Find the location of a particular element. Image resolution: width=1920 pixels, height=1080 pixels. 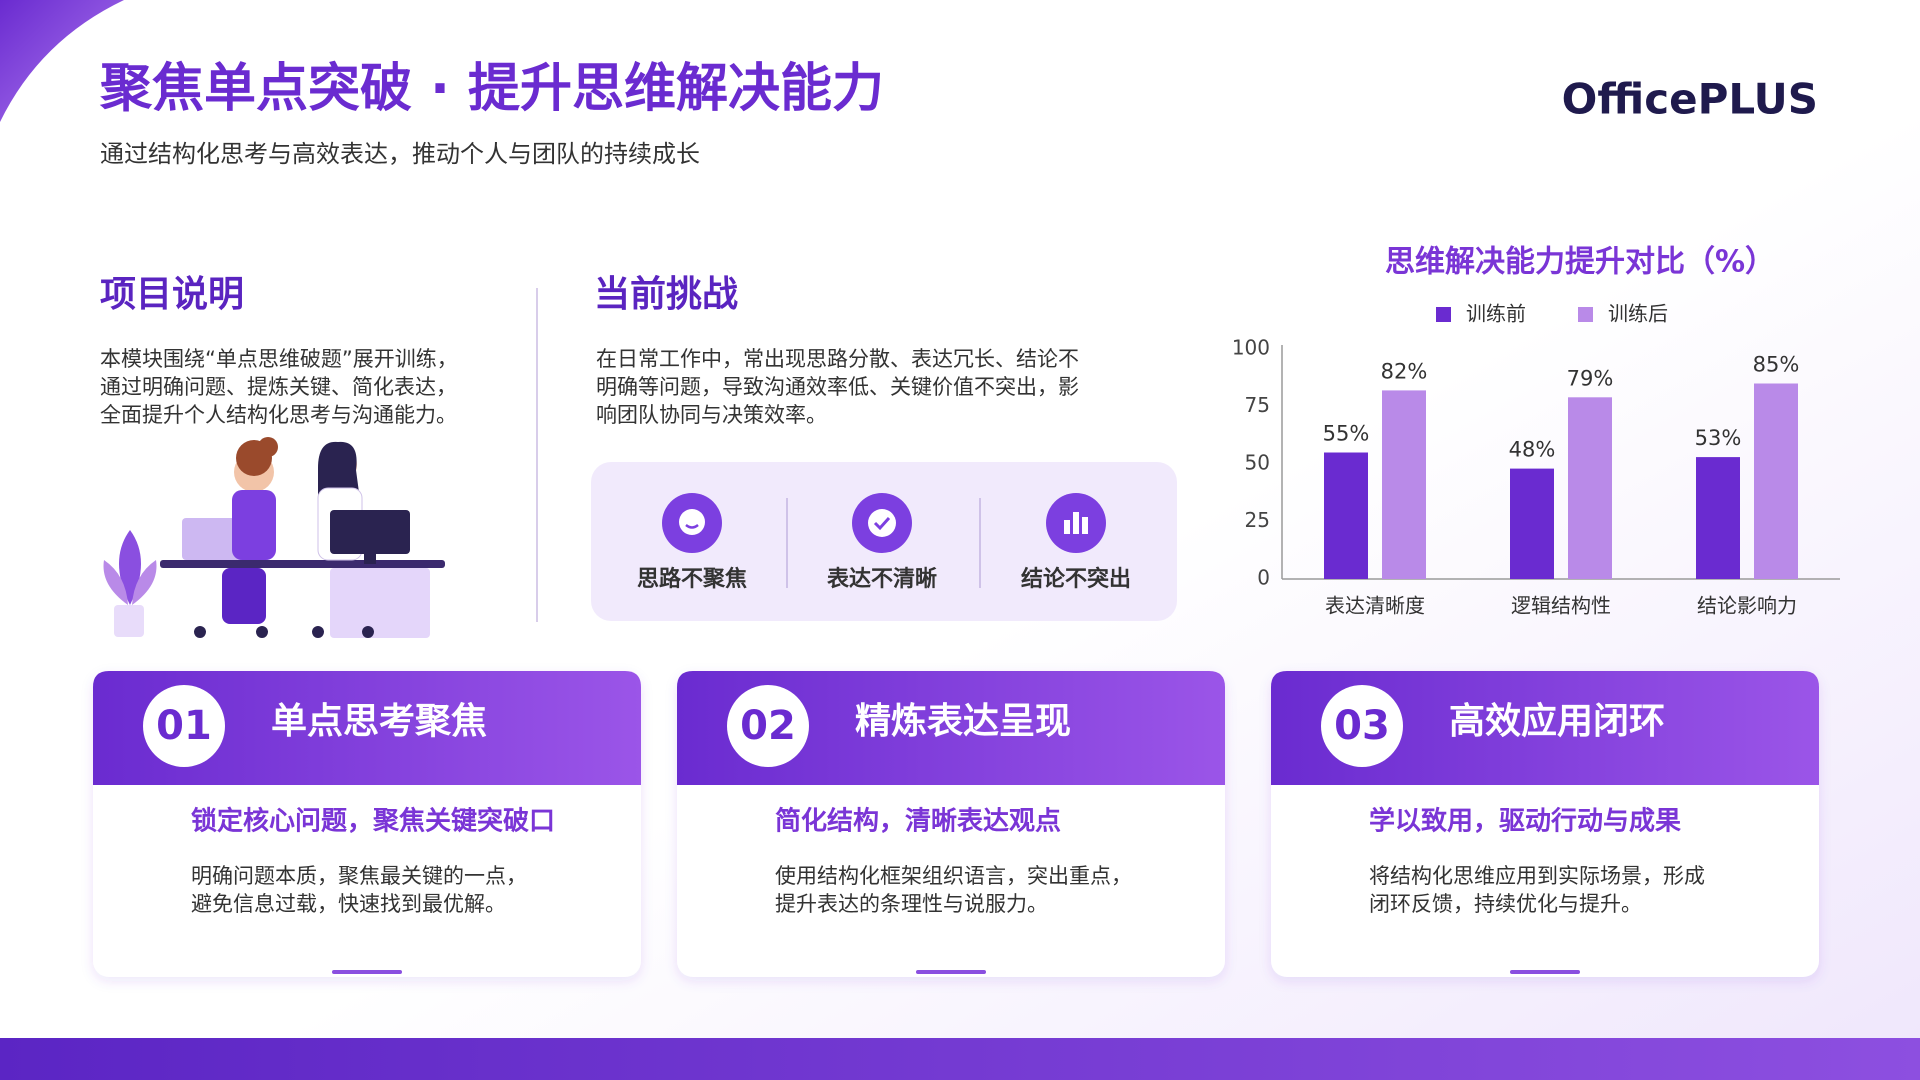

body-text: 明确问题本质，聚焦最关键的一点， is located at coordinates (359, 876).